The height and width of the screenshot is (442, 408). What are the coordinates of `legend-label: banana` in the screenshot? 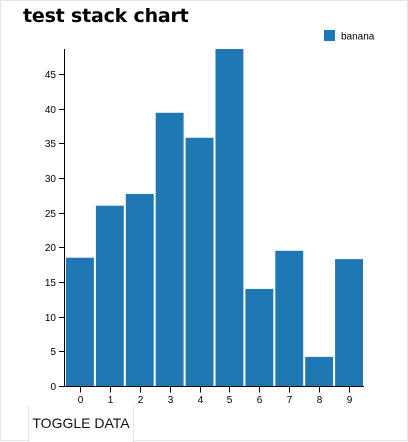 It's located at (358, 37).